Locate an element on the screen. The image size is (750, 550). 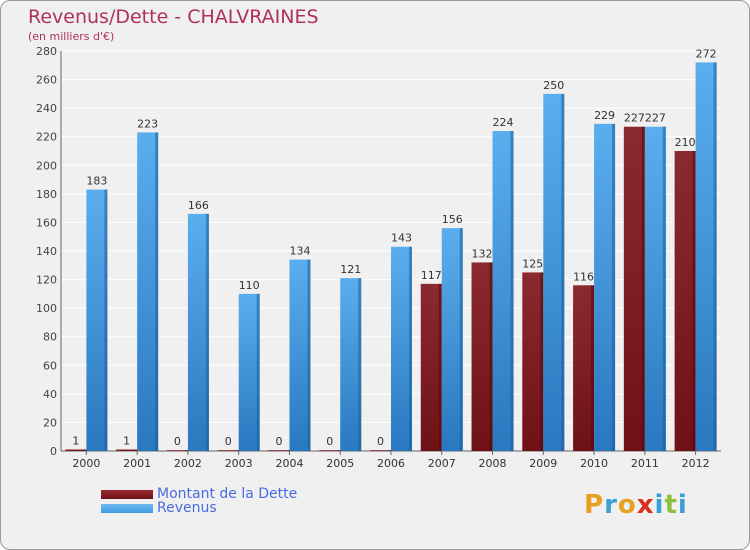
data-label-revenue: 166 is located at coordinates (198, 205).